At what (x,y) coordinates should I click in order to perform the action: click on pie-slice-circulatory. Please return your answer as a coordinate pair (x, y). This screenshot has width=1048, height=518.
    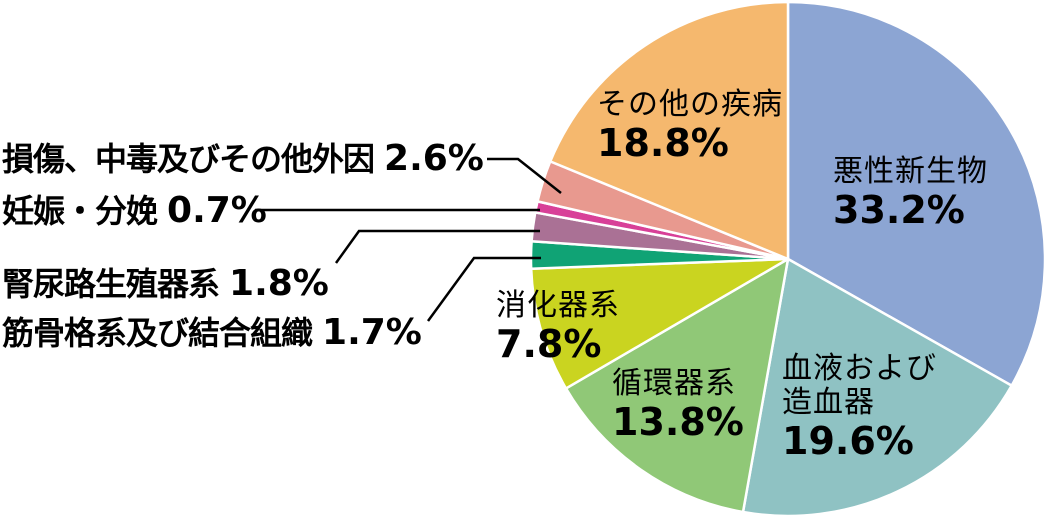
    Looking at the image, I should click on (677, 385).